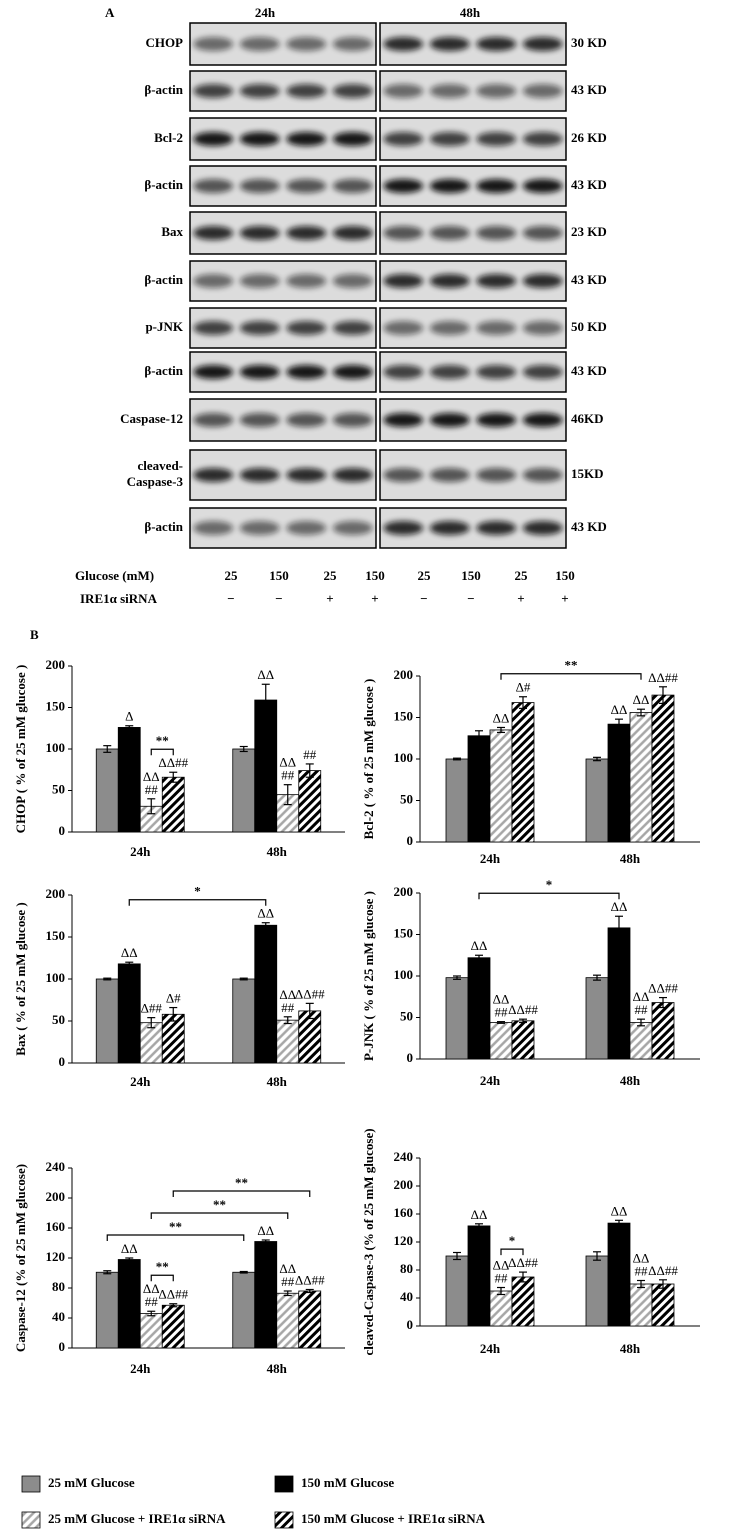  What do you see at coordinates (375, 575) in the screenshot?
I see `glucose-value: 150` at bounding box center [375, 575].